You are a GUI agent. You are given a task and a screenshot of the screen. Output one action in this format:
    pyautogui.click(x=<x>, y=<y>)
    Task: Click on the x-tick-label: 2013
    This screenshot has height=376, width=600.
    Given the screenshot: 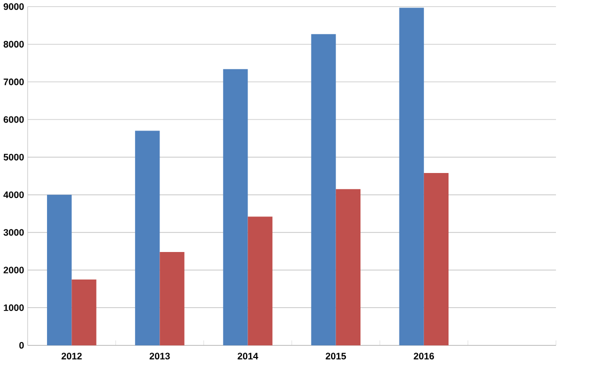 What is the action you would take?
    pyautogui.click(x=160, y=356)
    